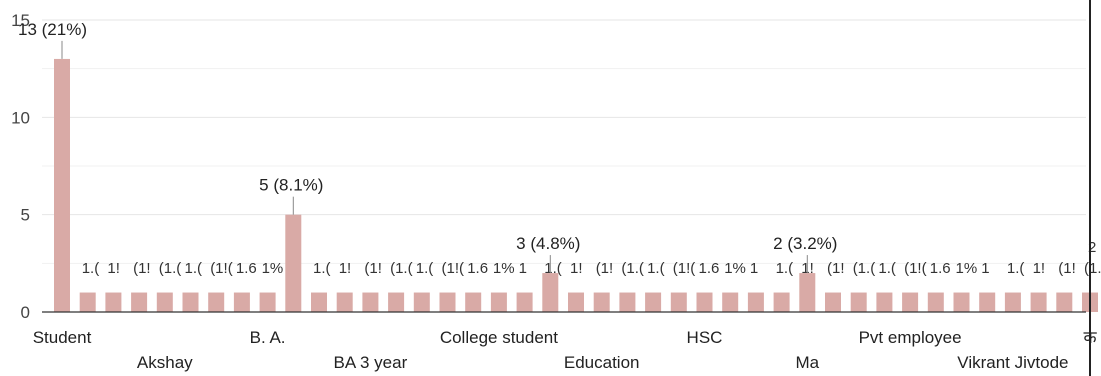 The height and width of the screenshot is (376, 1101). Describe the element at coordinates (20, 20) in the screenshot. I see `y-tick-label: 15` at that location.